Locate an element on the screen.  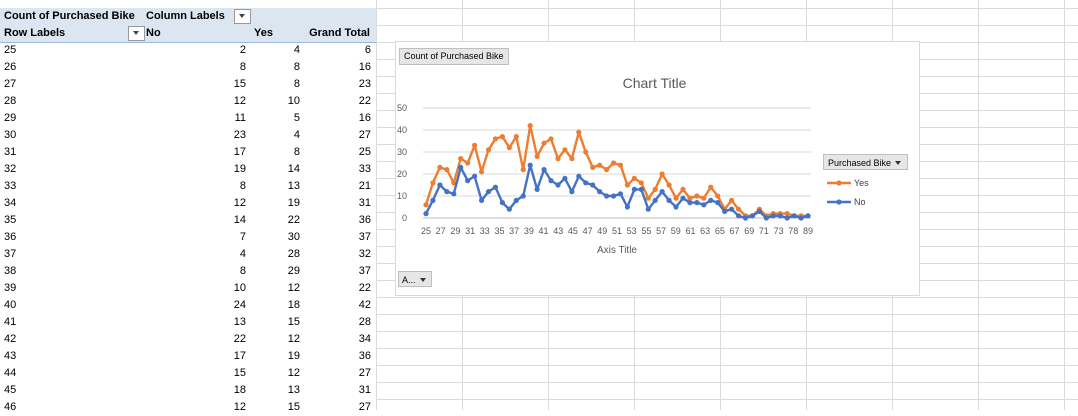
cell-grand-total: 23 is located at coordinates (364, 84).